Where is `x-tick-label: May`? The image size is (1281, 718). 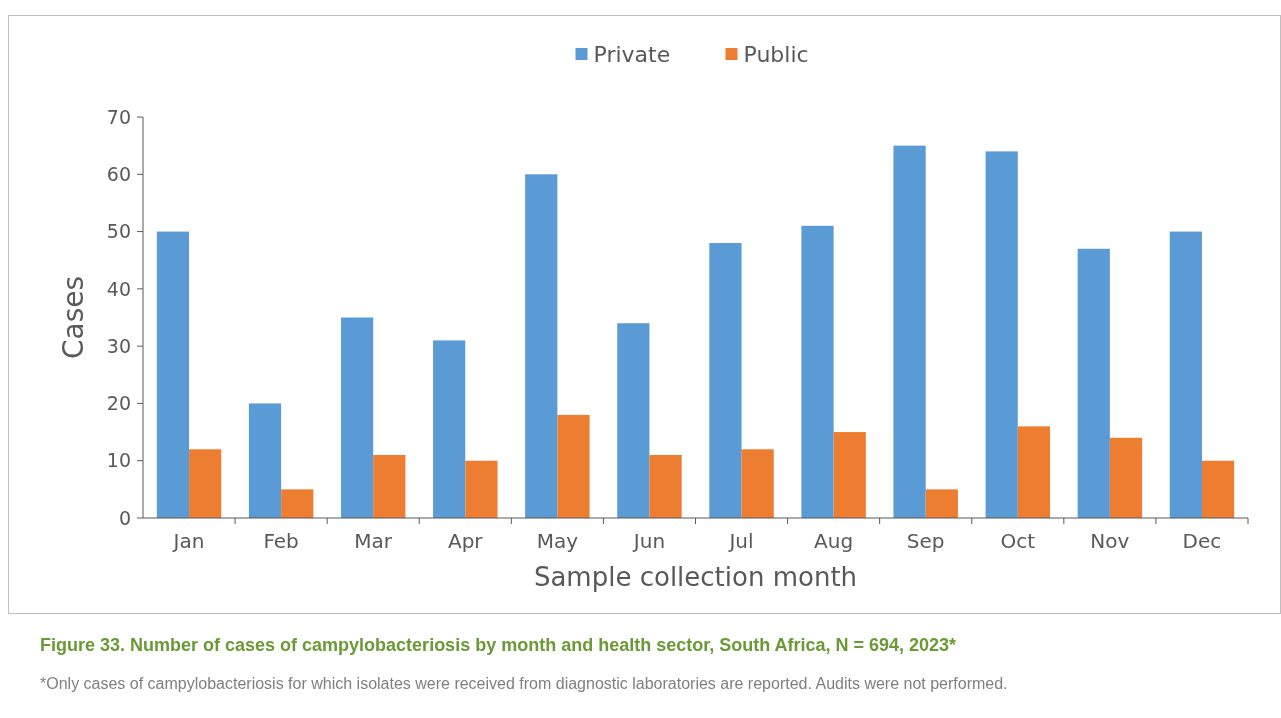
x-tick-label: May is located at coordinates (557, 541).